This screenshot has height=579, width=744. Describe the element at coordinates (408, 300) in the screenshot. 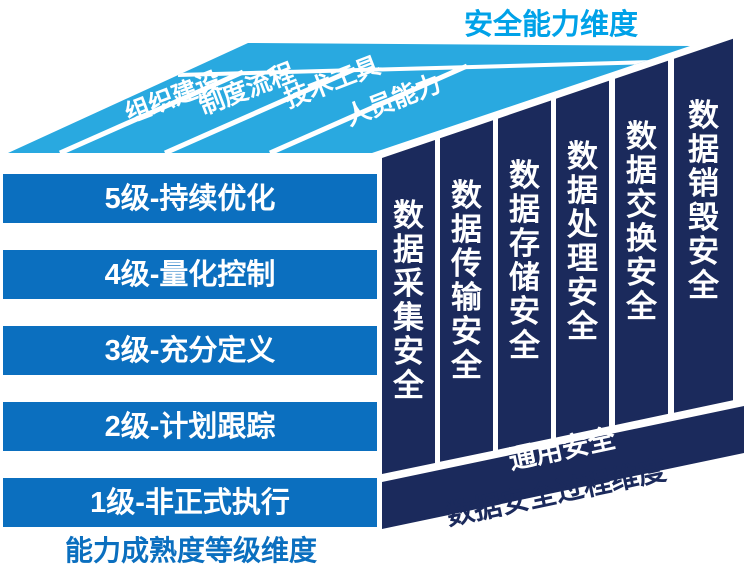

I see `process-column-label: 数据采集安全` at that location.